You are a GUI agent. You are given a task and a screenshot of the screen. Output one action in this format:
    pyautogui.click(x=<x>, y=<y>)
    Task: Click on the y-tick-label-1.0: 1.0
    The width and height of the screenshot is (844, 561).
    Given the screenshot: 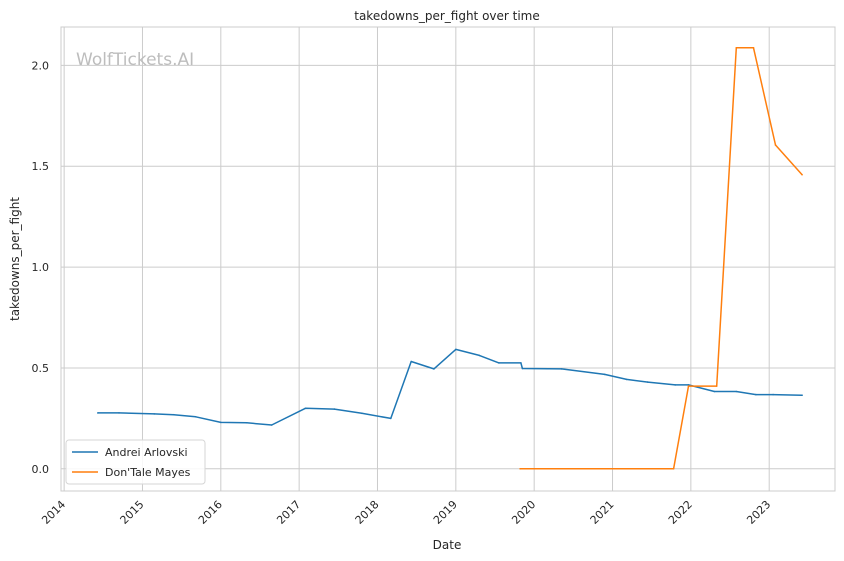 What is the action you would take?
    pyautogui.click(x=41, y=267)
    